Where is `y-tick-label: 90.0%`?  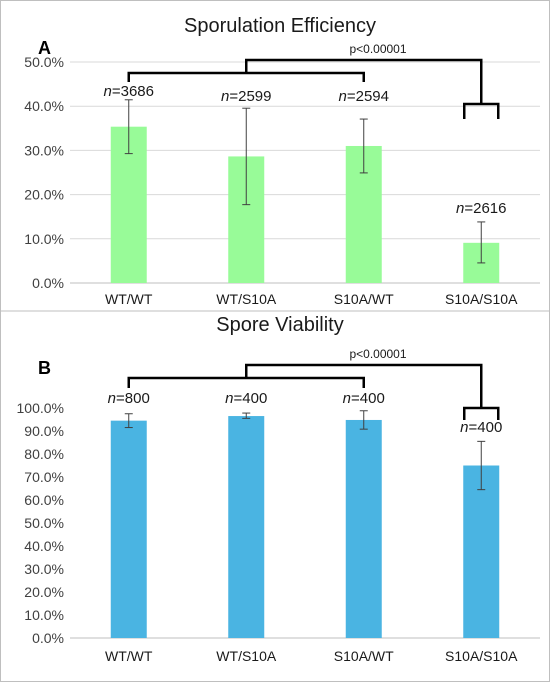 y-tick-label: 90.0% is located at coordinates (44, 431).